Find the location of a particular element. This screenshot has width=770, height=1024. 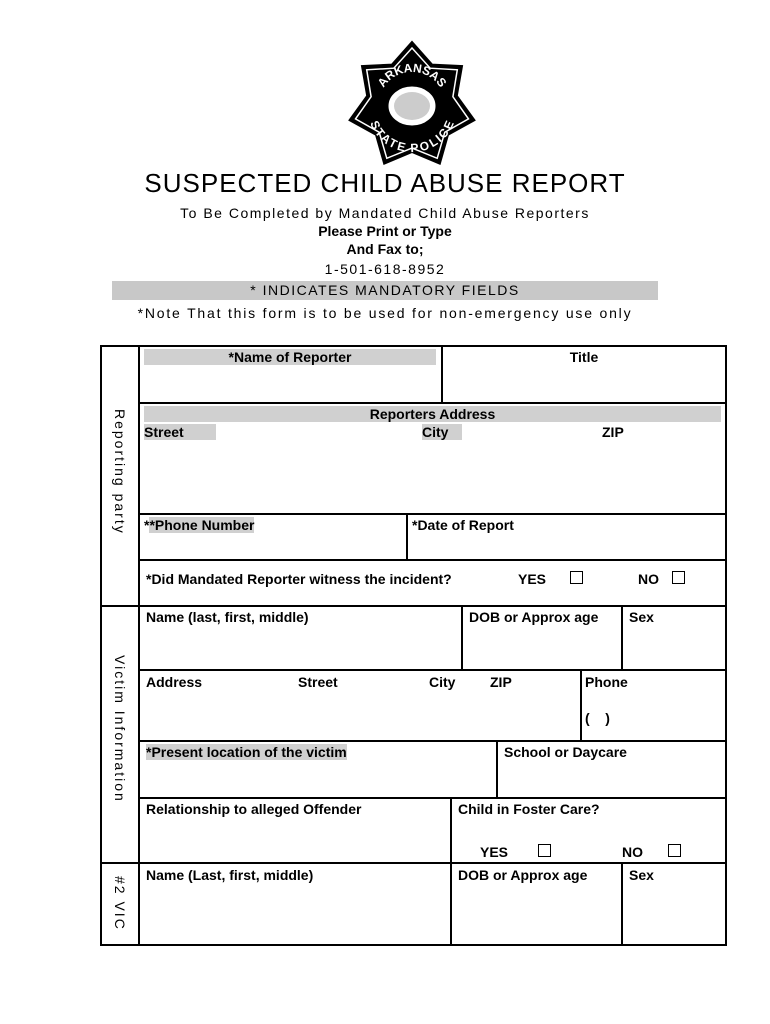

reporter-name-field: *Name of Reporter is located at coordinates (290, 374).